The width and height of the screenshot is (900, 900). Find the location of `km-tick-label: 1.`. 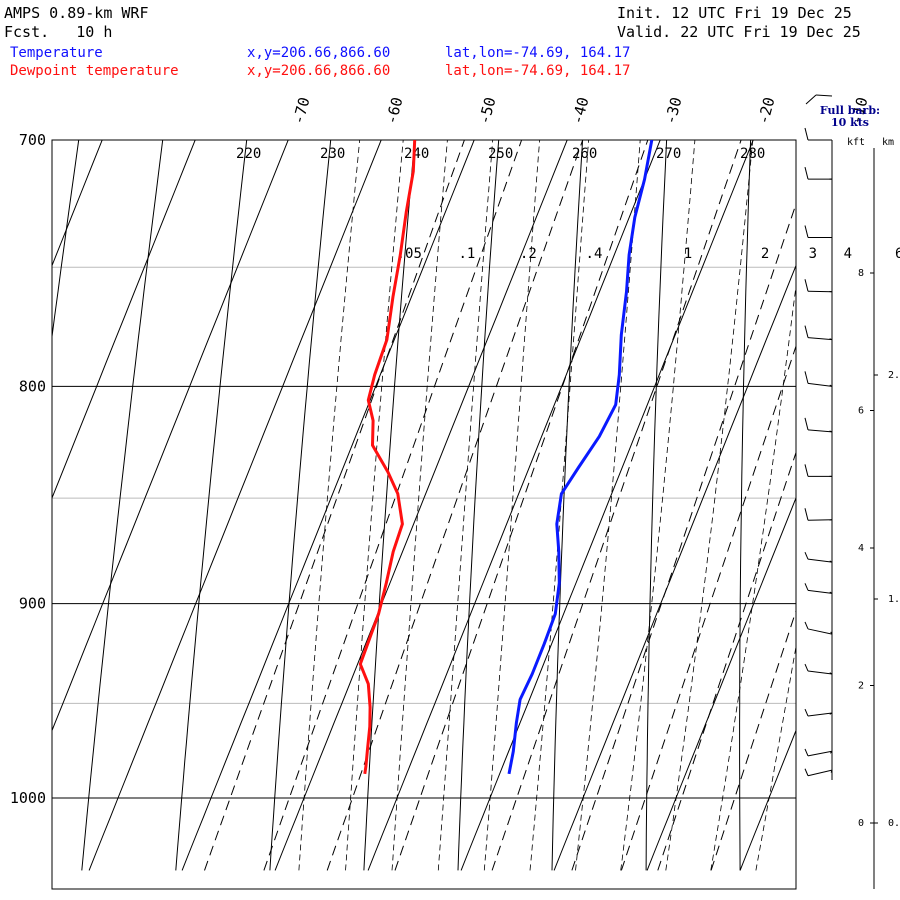

km-tick-label: 1. is located at coordinates (894, 599).